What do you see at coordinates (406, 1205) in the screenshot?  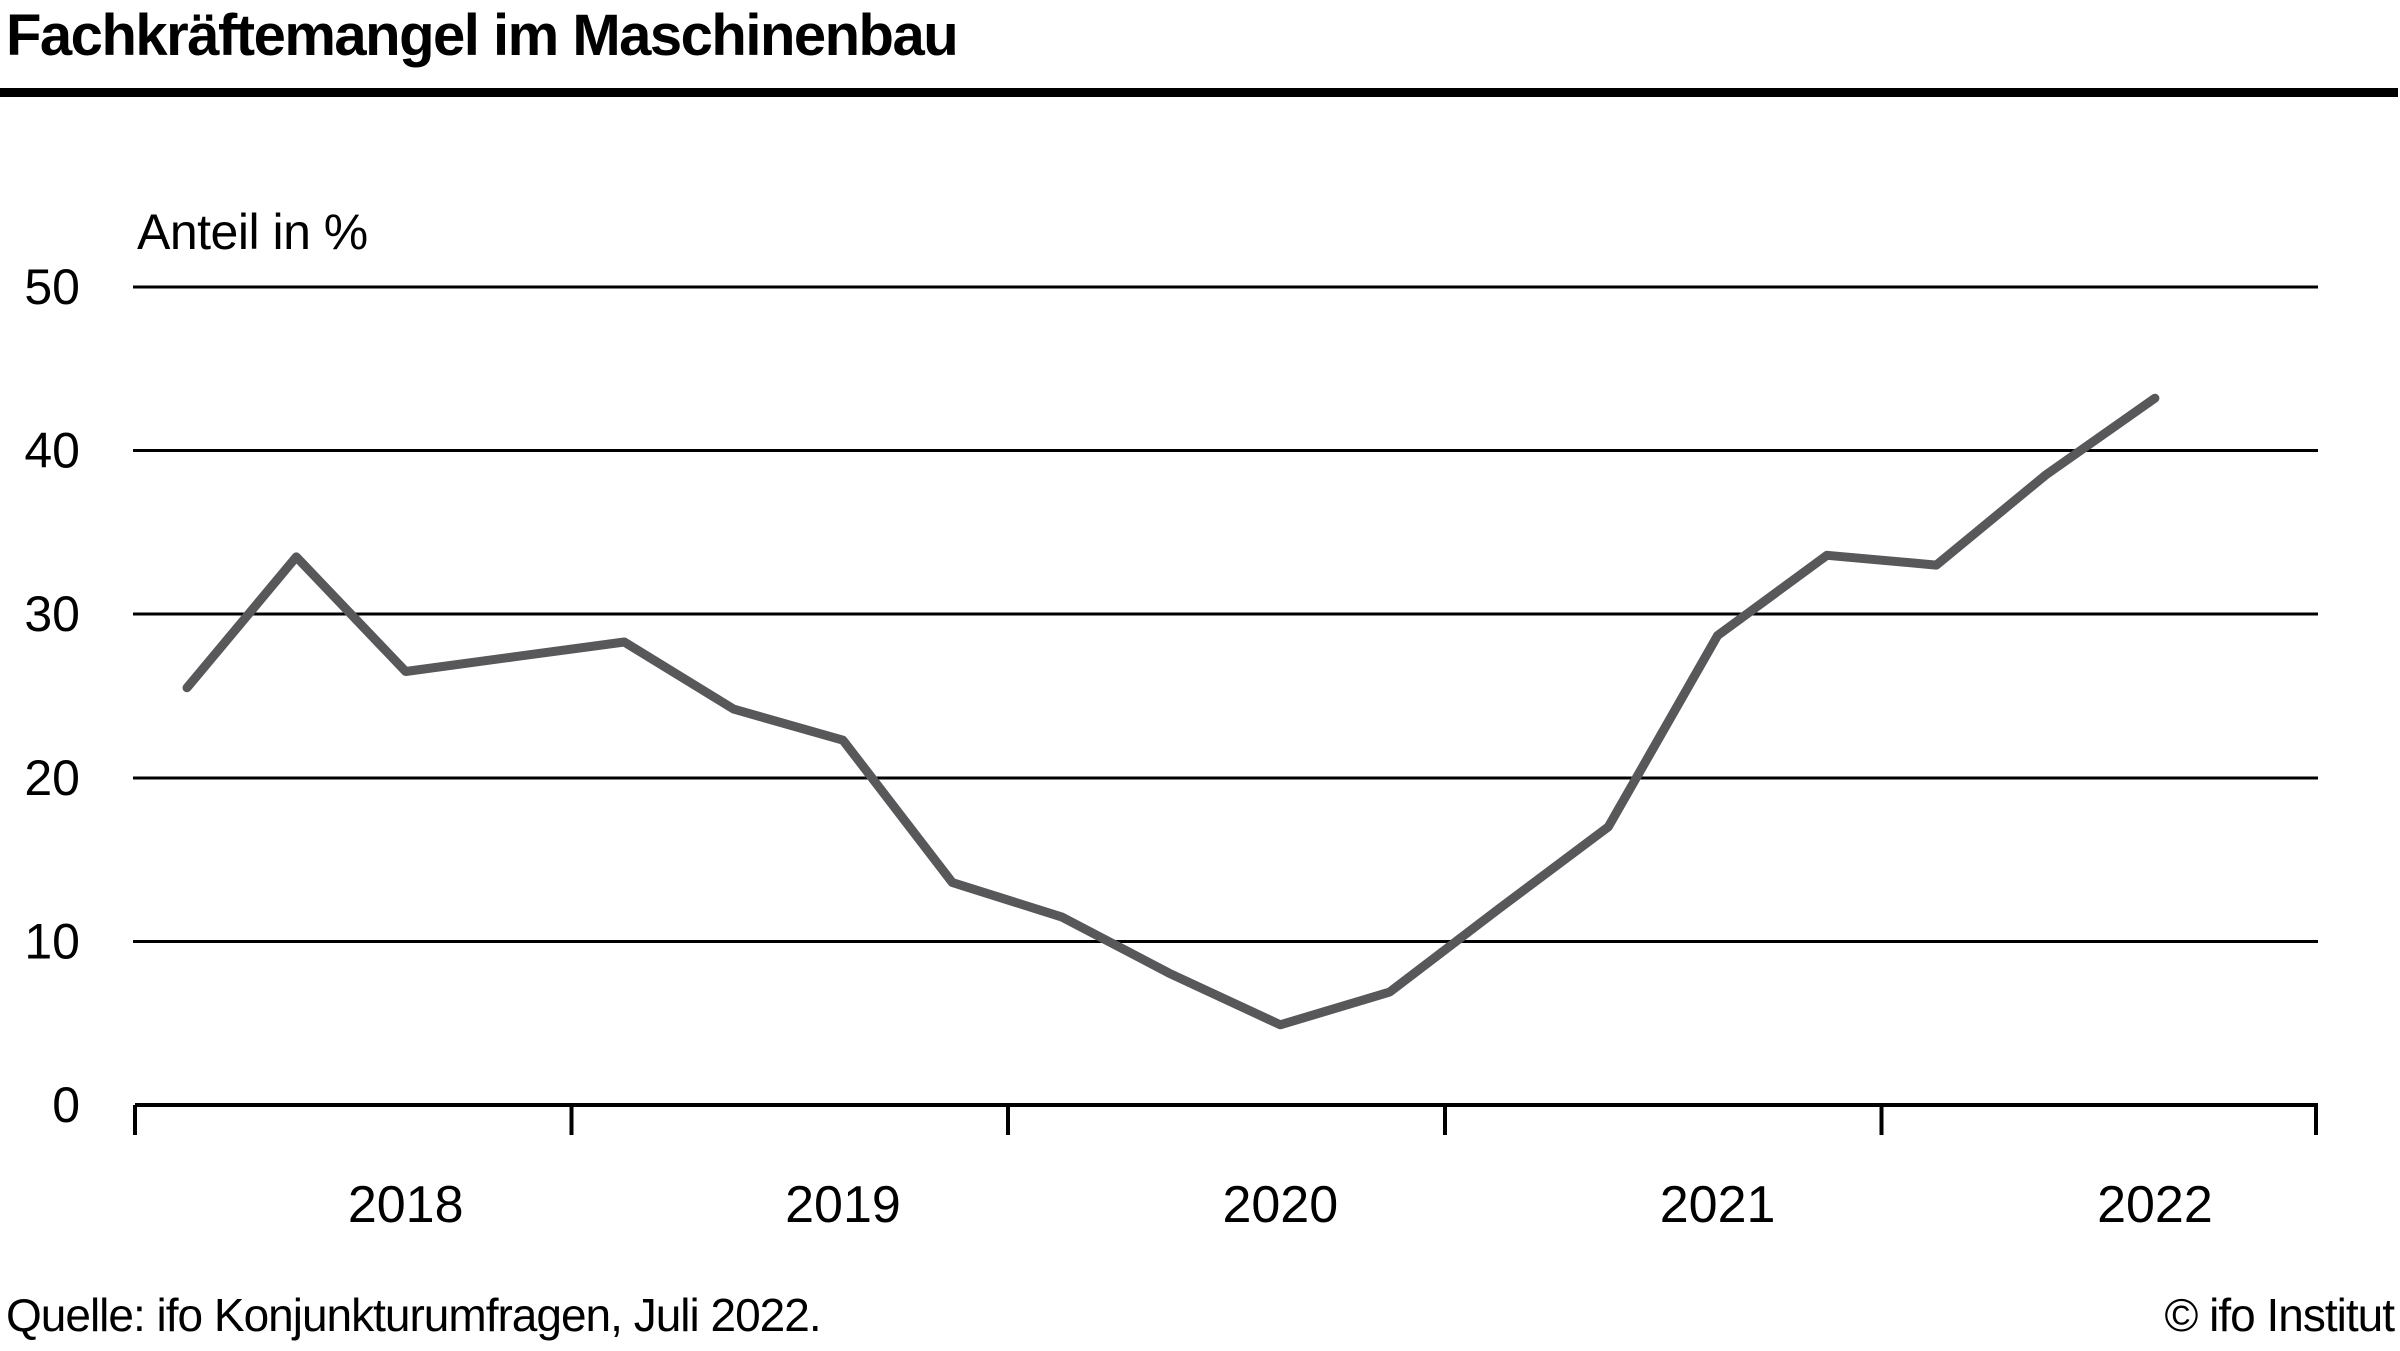 I see `x-tick-label-2018: 2018` at bounding box center [406, 1205].